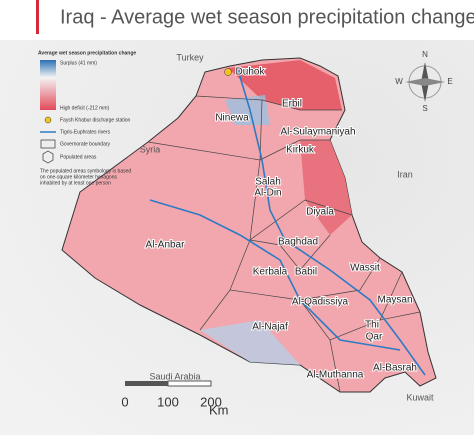 This screenshot has height=435, width=474. I want to click on compass-label: N, so click(425, 54).